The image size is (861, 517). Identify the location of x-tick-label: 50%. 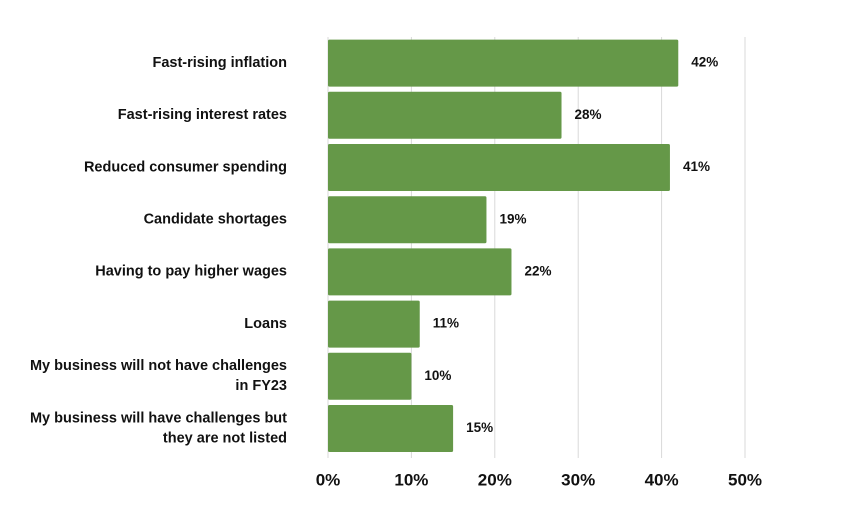
(745, 479).